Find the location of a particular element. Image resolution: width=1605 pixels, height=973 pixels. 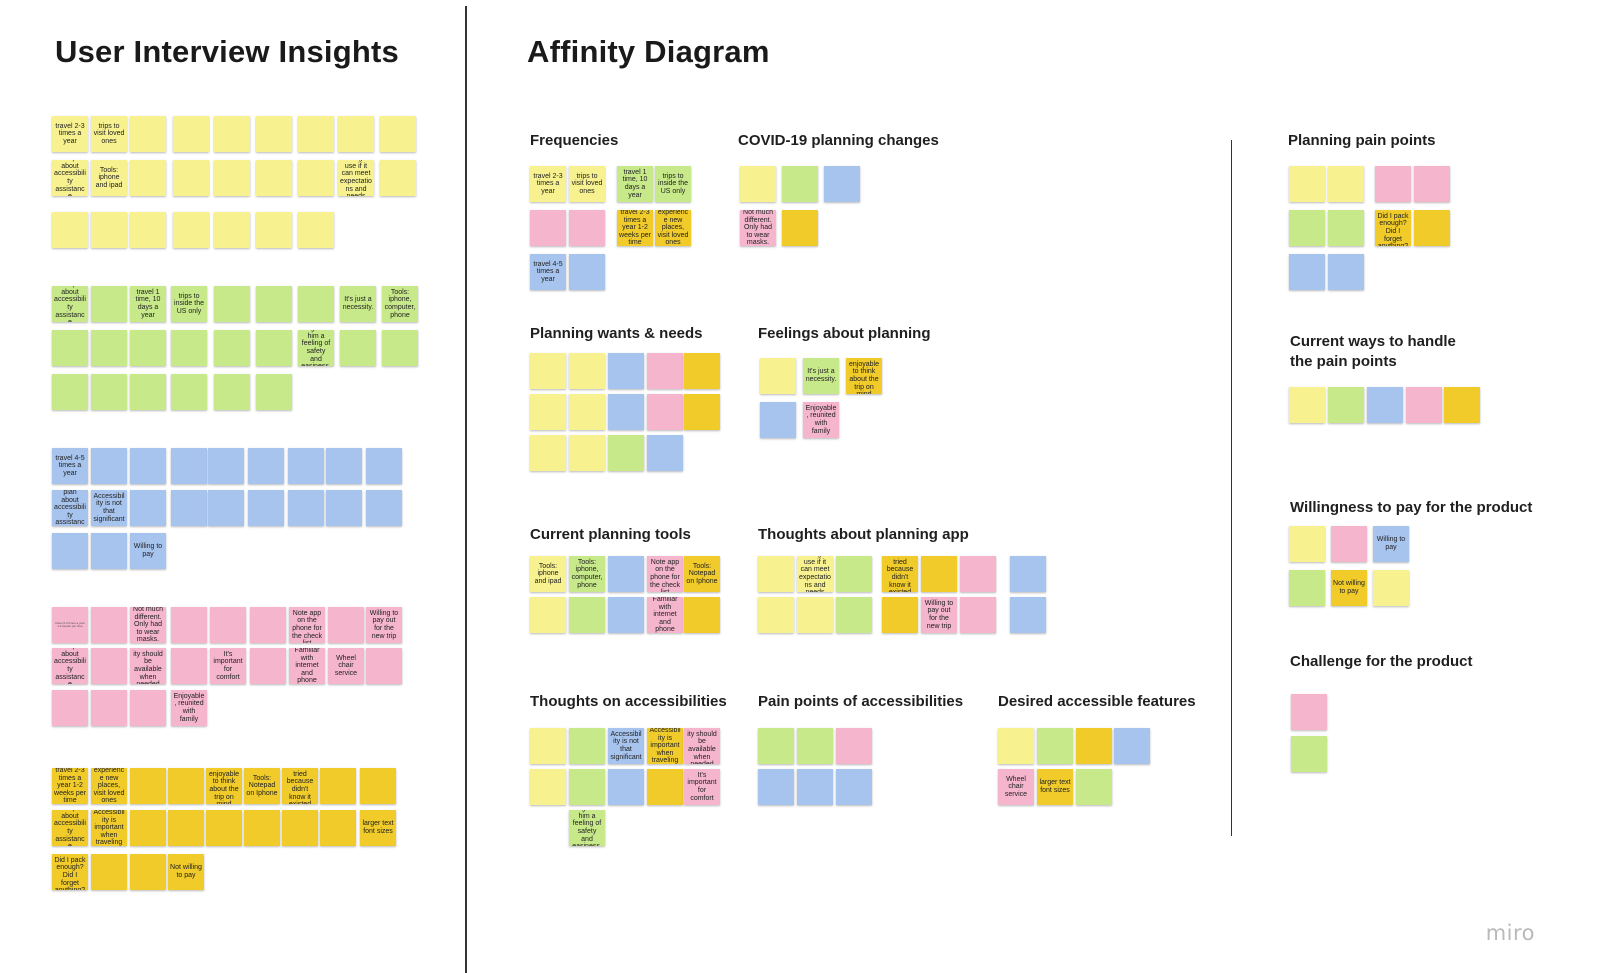

sticky-note: It's important for comfort is located at coordinates (228, 666).